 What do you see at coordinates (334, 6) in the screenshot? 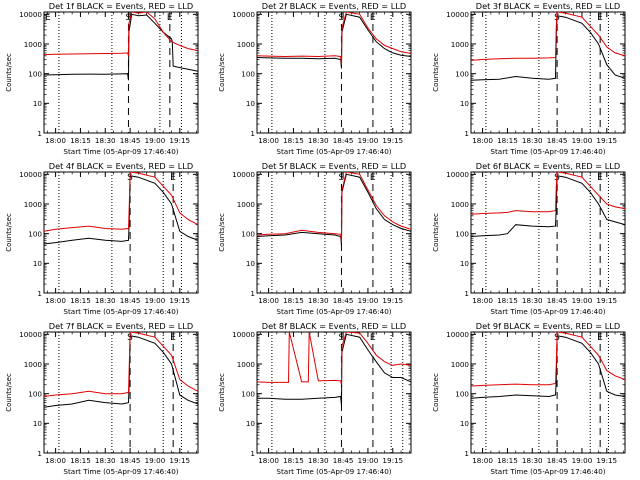
I see `chart-title: Det 2f BLACK = Events, RED = LLD` at bounding box center [334, 6].